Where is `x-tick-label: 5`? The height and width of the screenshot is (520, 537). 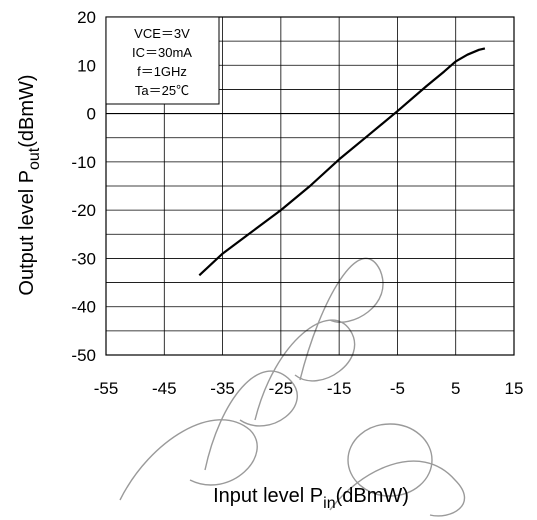
x-tick-label: 5 is located at coordinates (455, 388).